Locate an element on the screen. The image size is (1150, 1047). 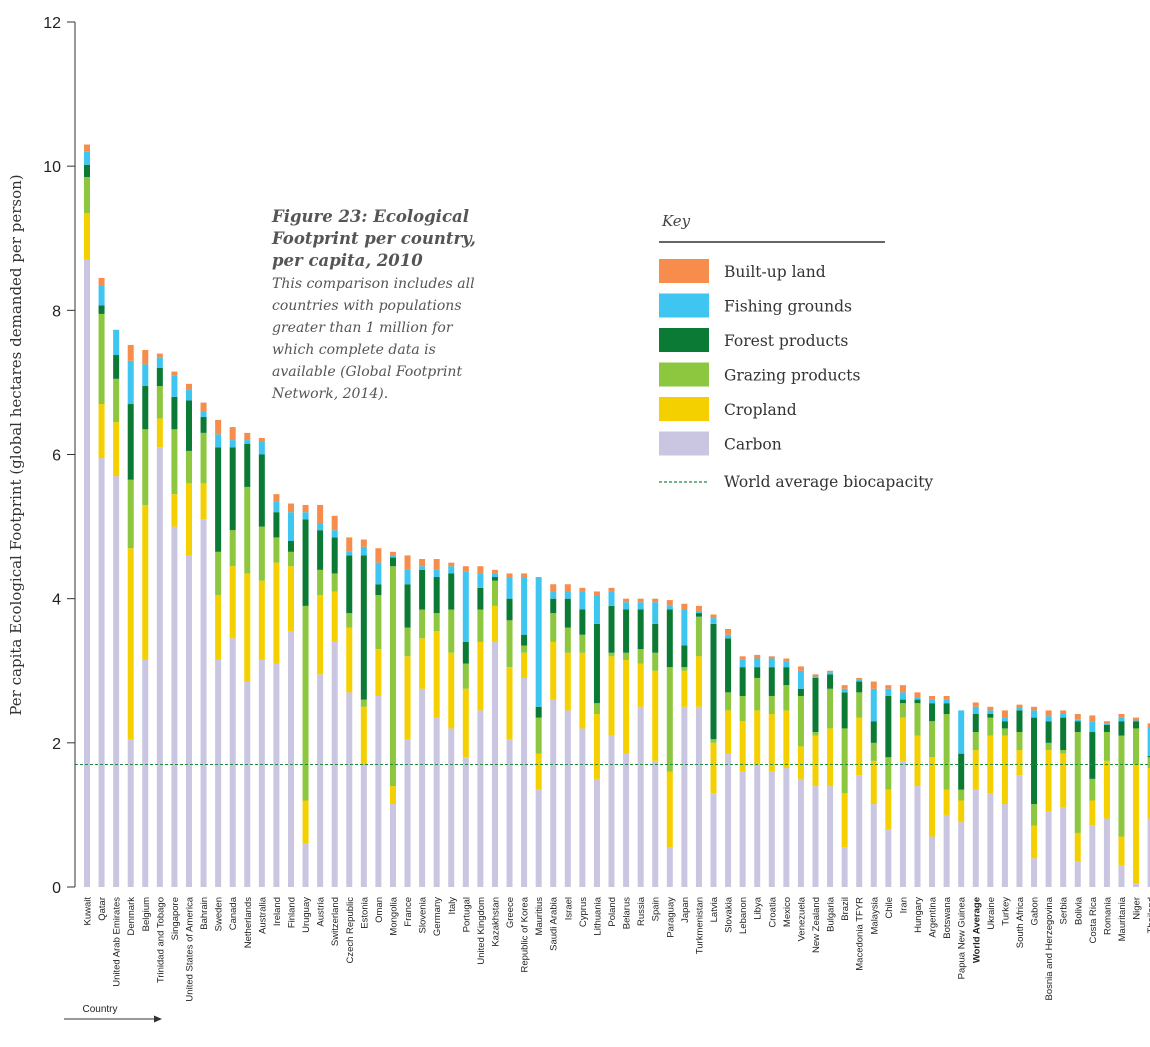
x-tick-label: Latvia is located at coordinates (714, 909).